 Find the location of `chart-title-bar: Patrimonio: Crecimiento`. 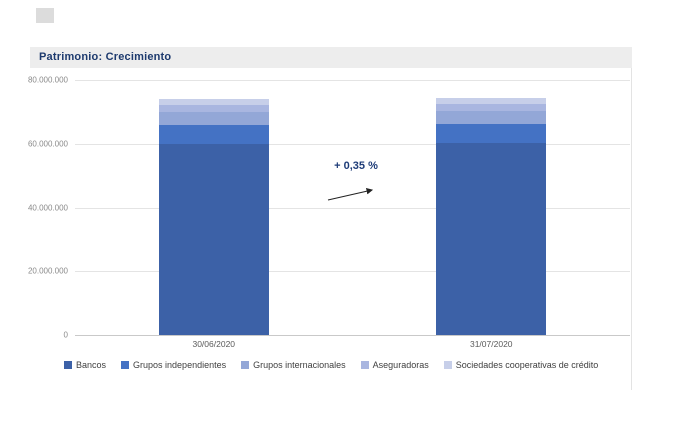

chart-title-bar: Patrimonio: Crecimiento is located at coordinates (331, 57).